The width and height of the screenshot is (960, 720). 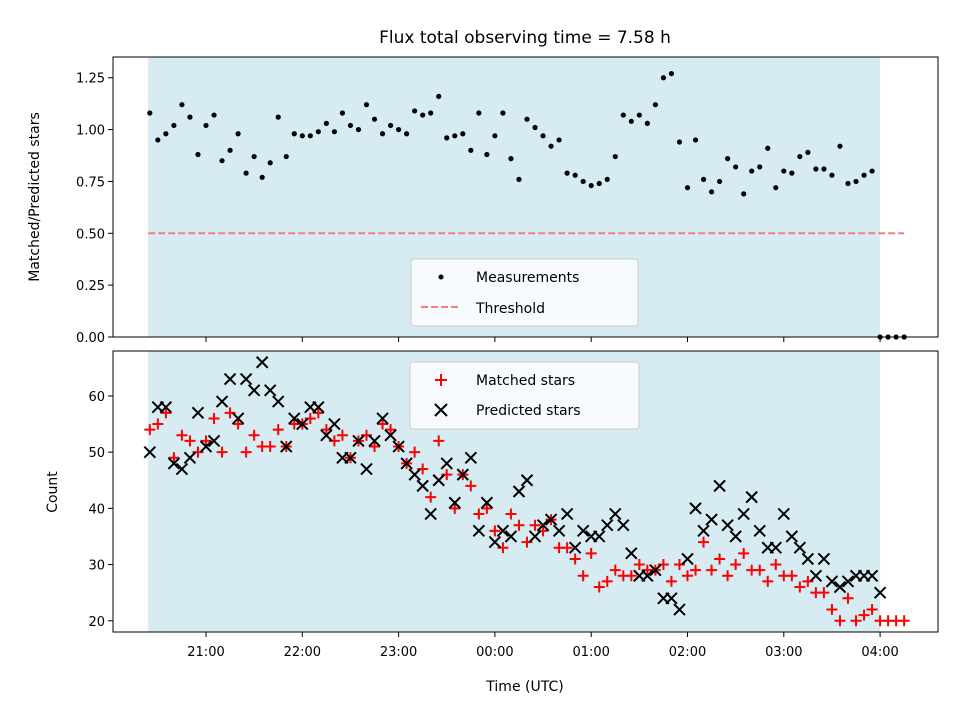 I want to click on top-y-tick-label: 0.25, so click(x=90, y=286).